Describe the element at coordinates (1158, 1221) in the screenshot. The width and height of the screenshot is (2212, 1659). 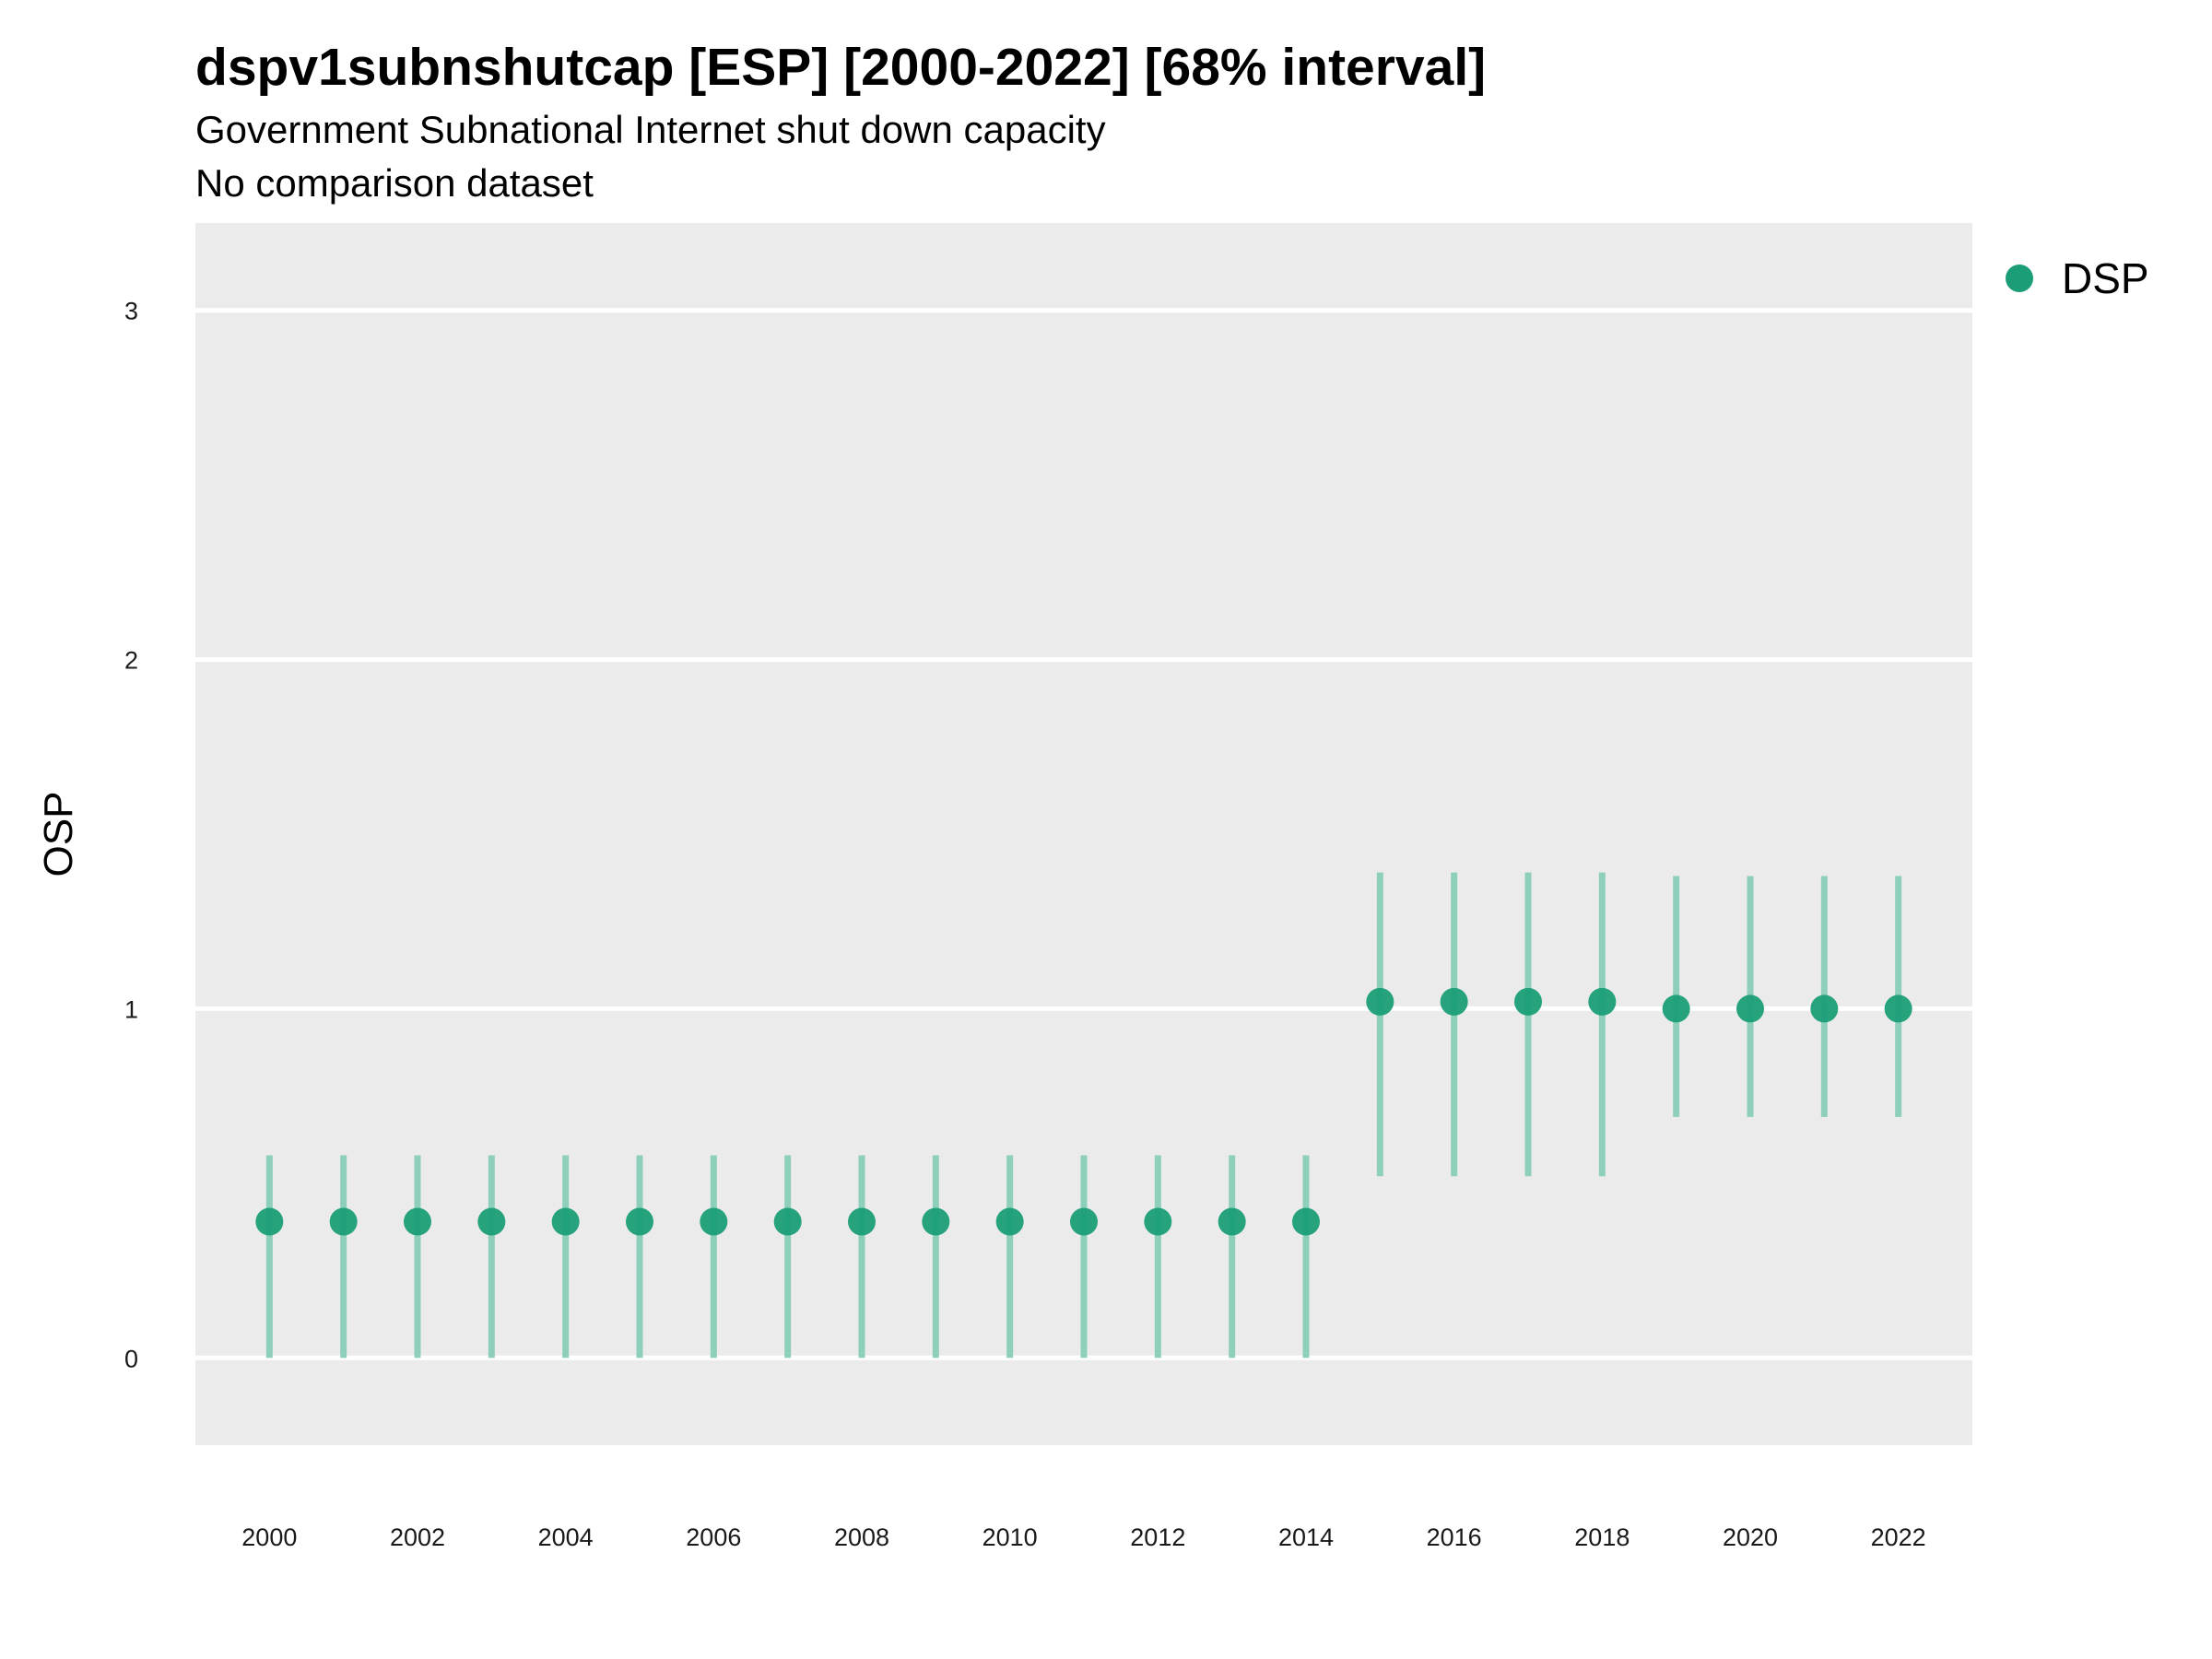
I see `data-point-2012` at that location.